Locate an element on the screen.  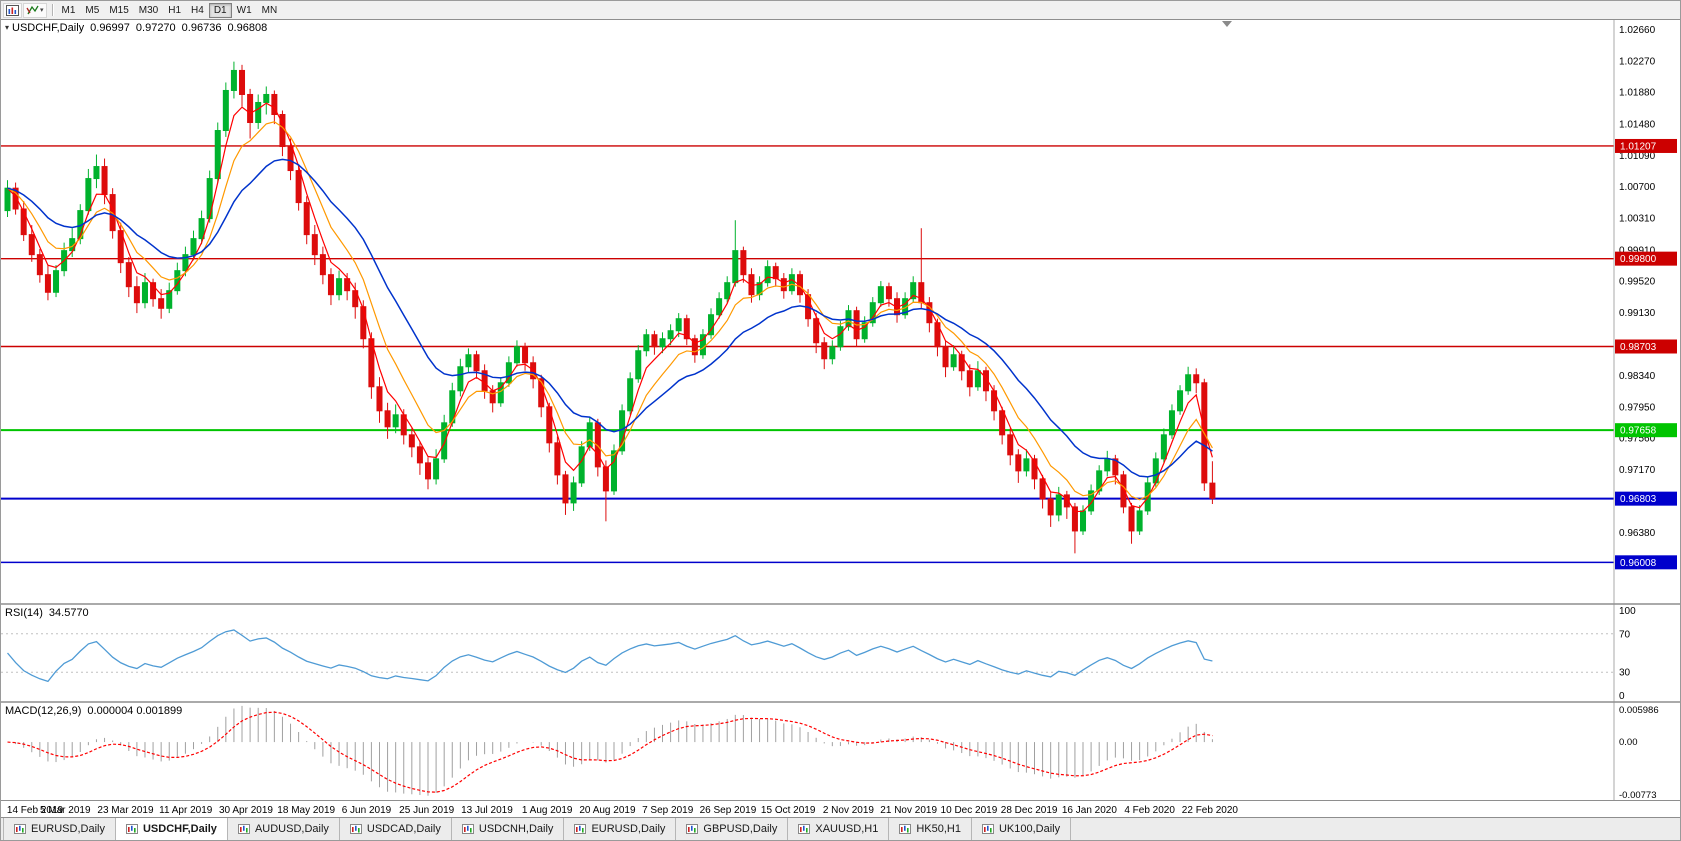
time-axis-label: 16 Jan 2020 is located at coordinates (1089, 810).